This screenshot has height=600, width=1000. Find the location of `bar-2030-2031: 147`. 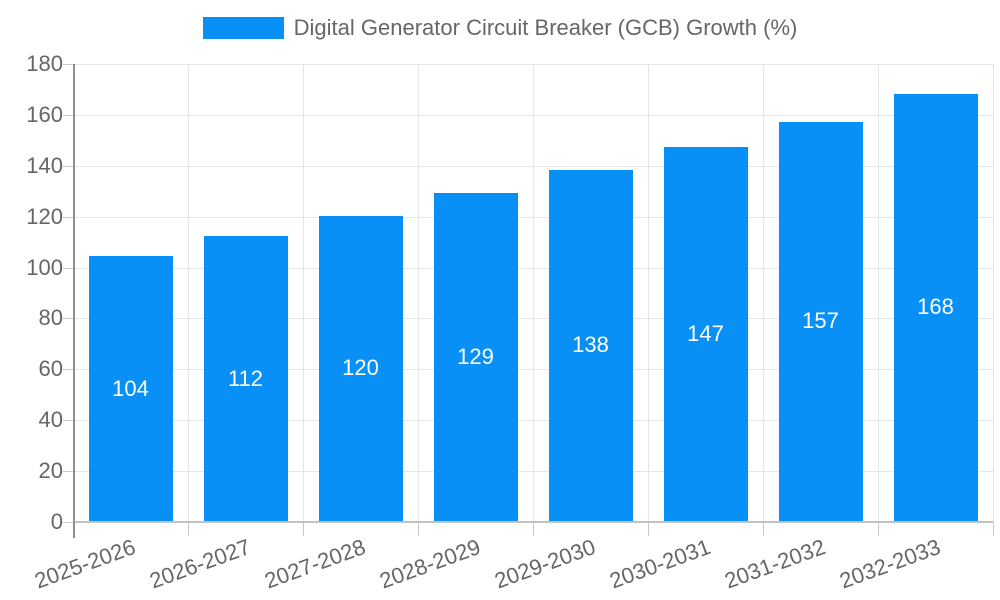

bar-2030-2031: 147 is located at coordinates (705, 333).